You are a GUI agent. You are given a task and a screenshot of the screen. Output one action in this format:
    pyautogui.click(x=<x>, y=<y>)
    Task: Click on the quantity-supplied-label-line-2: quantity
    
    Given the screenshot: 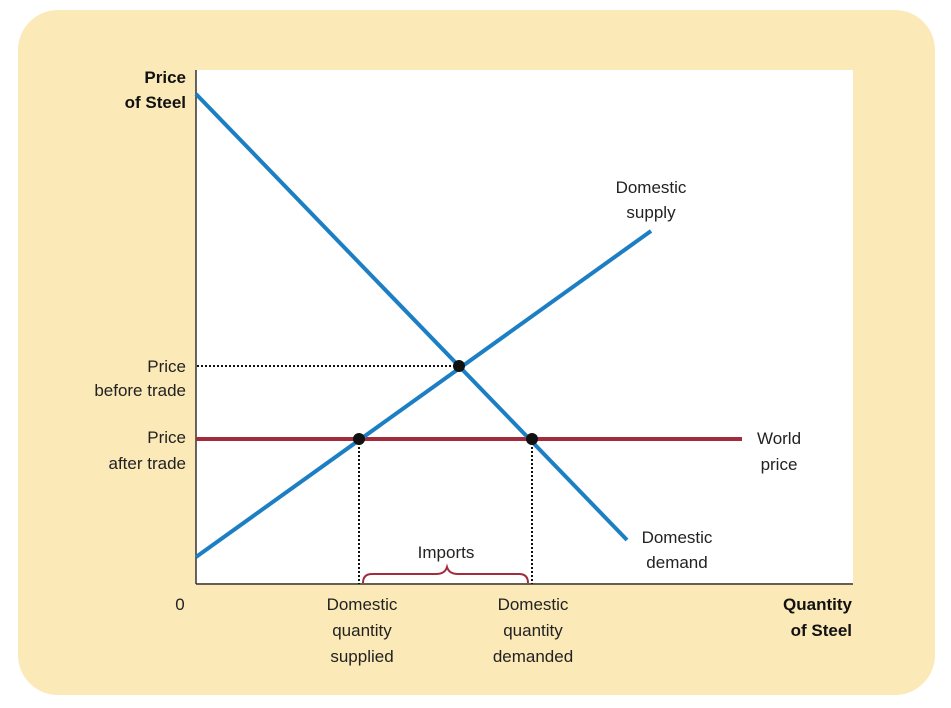 What is the action you would take?
    pyautogui.click(x=362, y=630)
    